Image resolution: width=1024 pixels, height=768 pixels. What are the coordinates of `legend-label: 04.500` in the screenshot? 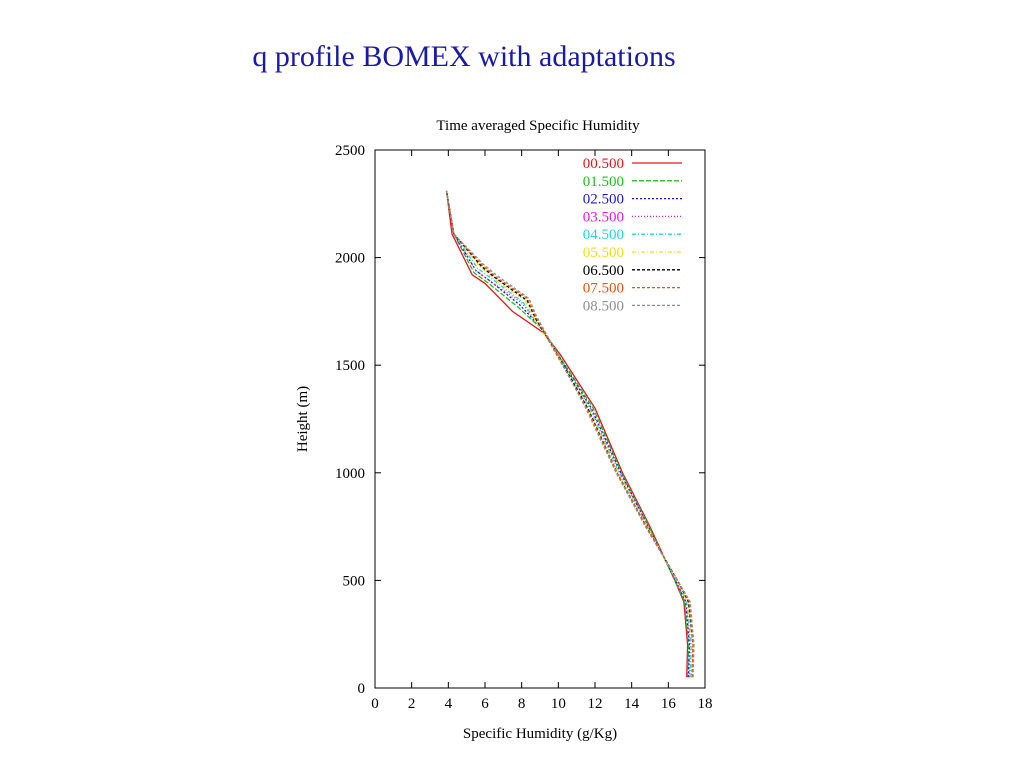 It's located at (603, 235).